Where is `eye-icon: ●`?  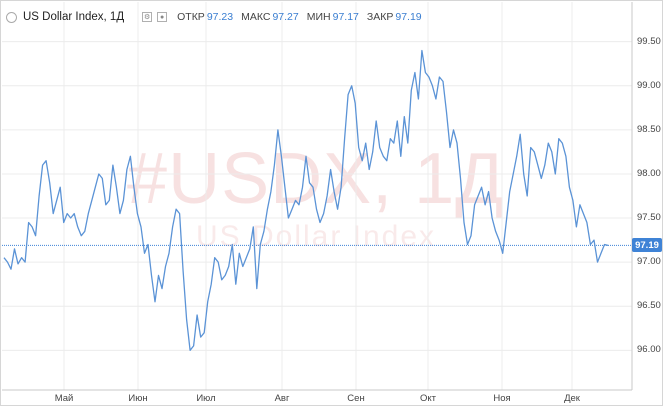
eye-icon: ● is located at coordinates (162, 17).